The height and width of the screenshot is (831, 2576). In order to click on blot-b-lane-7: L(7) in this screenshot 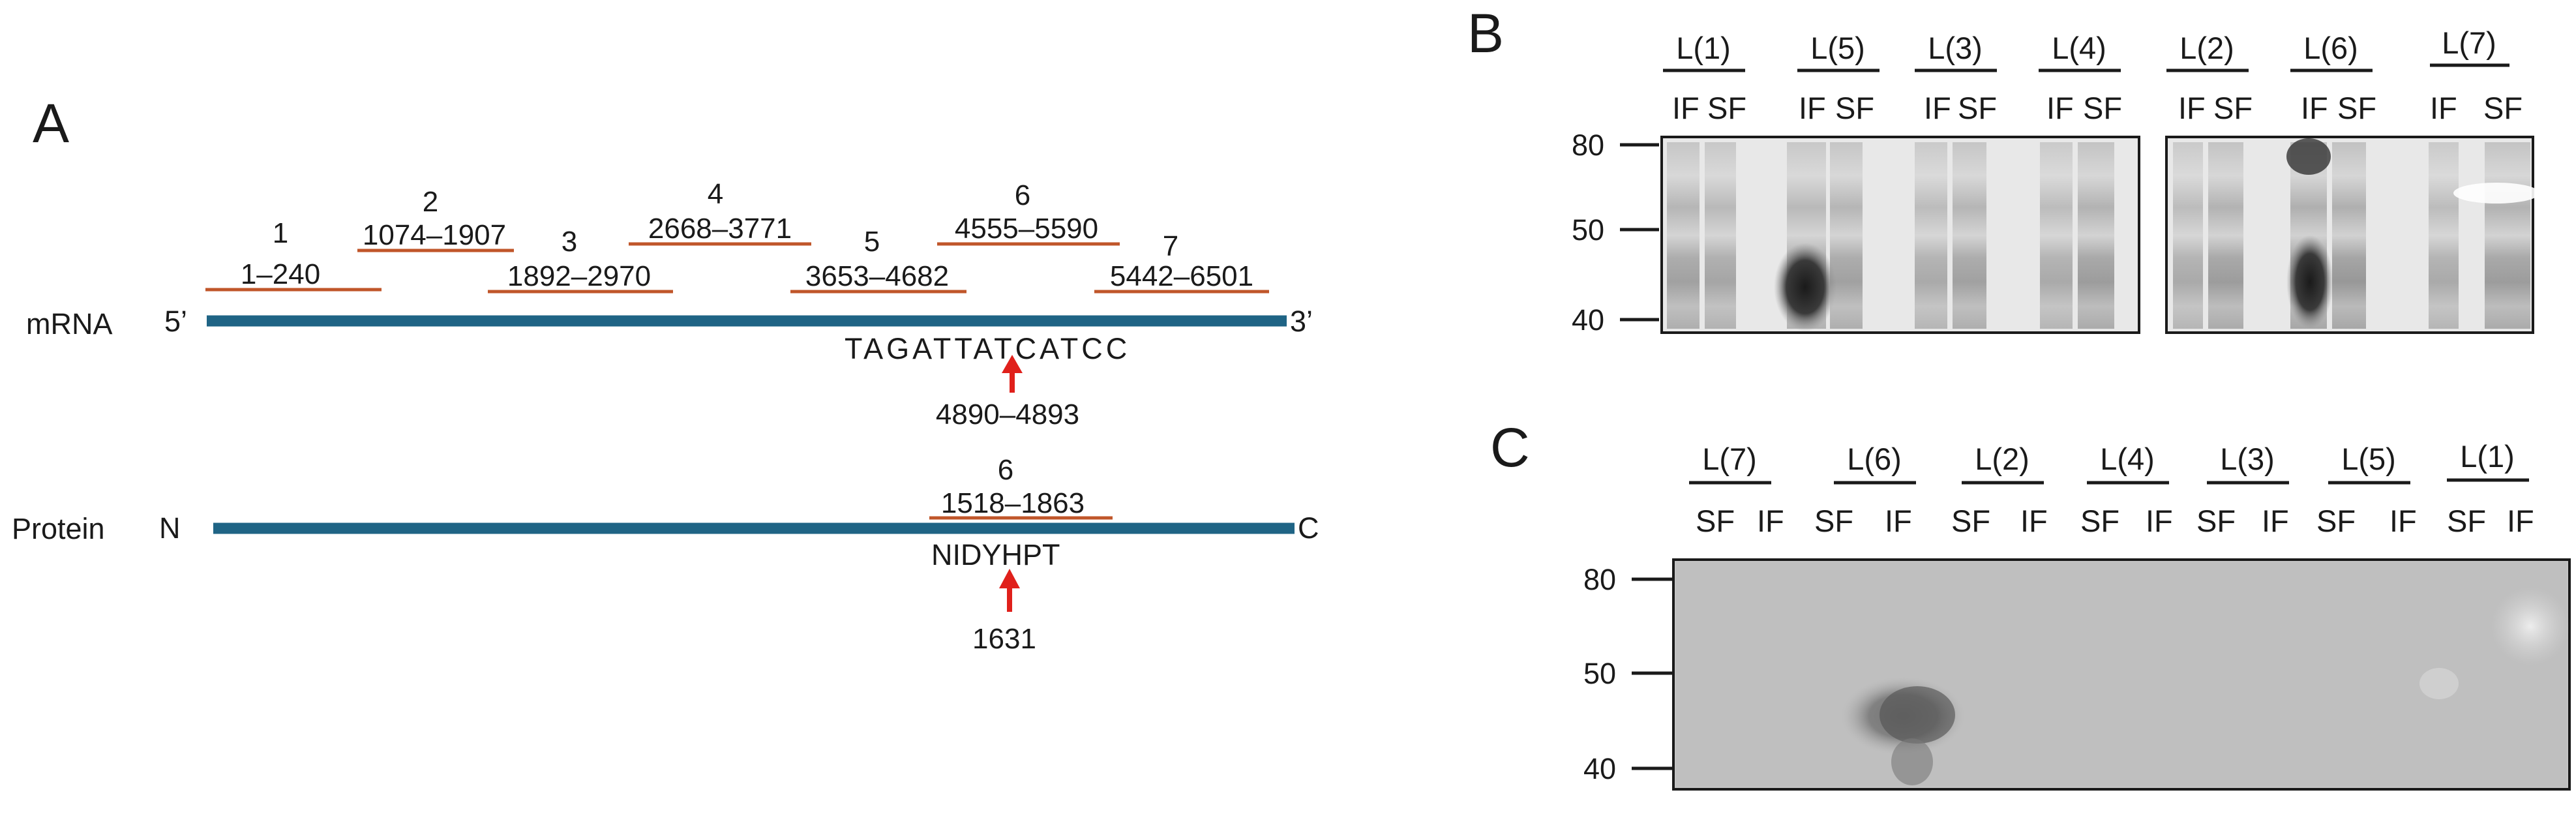, I will do `click(2469, 42)`.